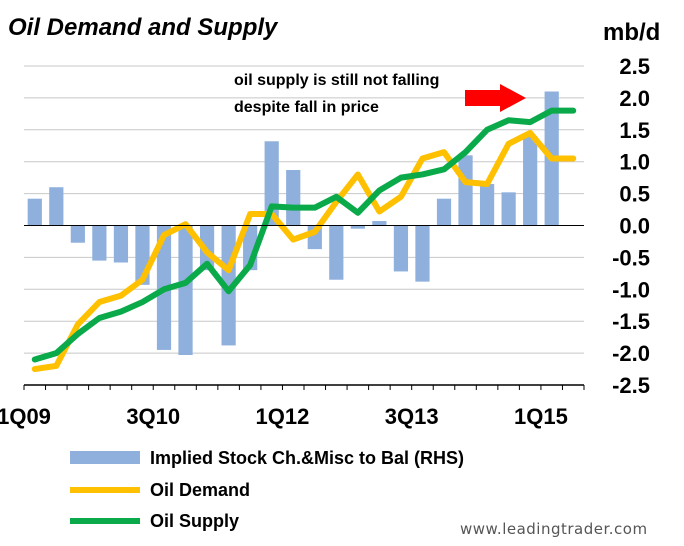 The image size is (684, 546). What do you see at coordinates (194, 521) in the screenshot?
I see `legend-label-oil-supply: Oil Supply` at bounding box center [194, 521].